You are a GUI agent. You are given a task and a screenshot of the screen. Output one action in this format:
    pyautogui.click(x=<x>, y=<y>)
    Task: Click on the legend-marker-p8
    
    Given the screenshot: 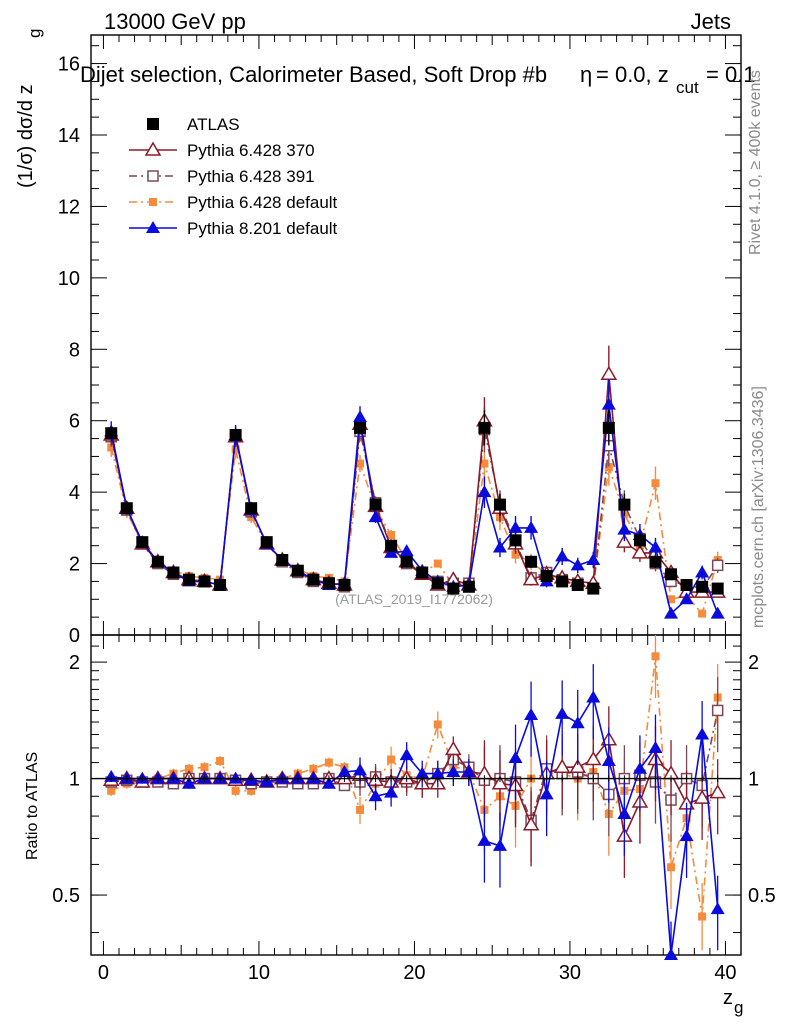 What is the action you would take?
    pyautogui.click(x=153, y=227)
    